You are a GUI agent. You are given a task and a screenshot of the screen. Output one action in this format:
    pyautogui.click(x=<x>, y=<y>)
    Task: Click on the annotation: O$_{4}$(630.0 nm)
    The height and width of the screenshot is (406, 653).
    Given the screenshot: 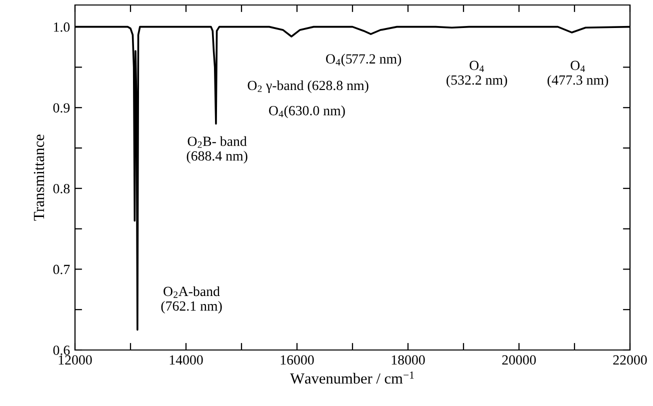 What is the action you would take?
    pyautogui.click(x=307, y=112)
    